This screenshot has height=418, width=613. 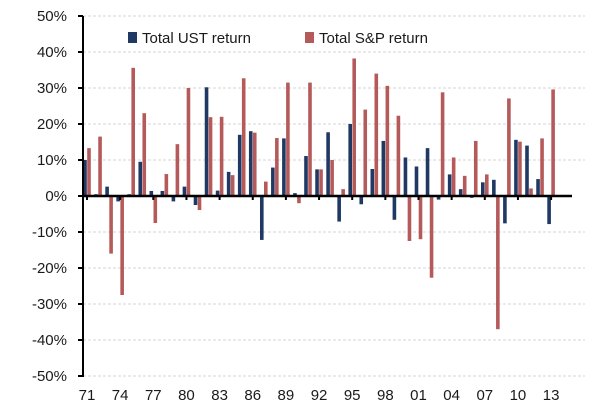 I want to click on y-tick-label: -30%, so click(x=49, y=304).